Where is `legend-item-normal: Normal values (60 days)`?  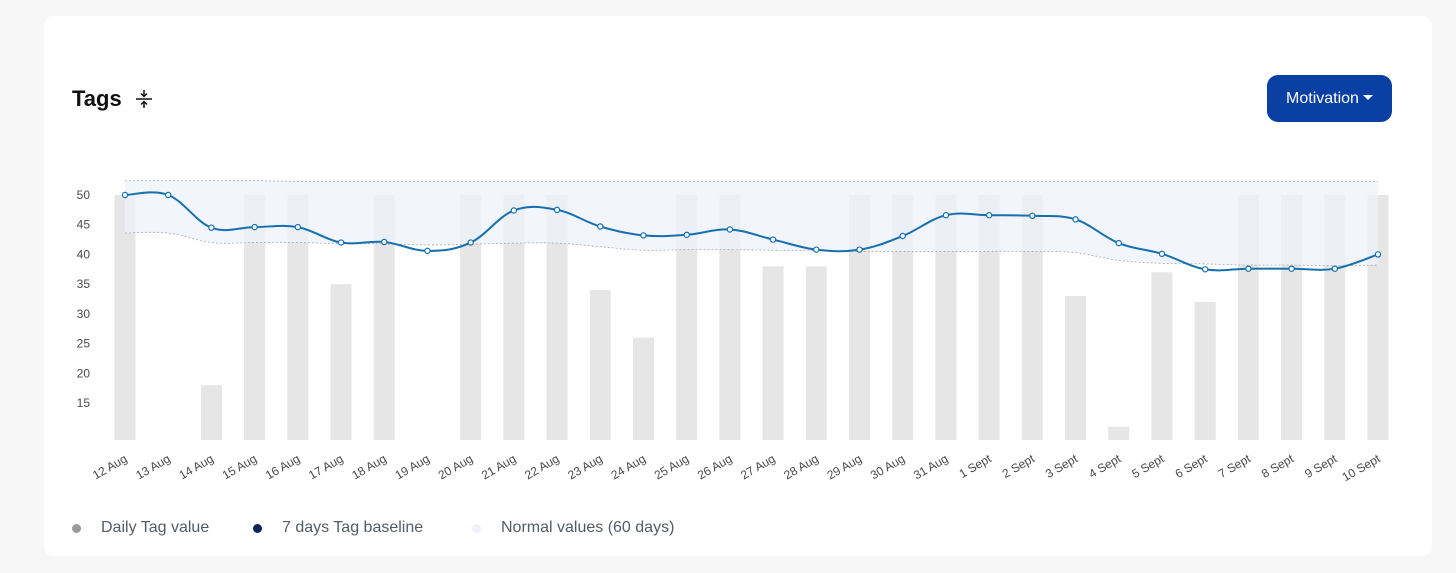
legend-item-normal: Normal values (60 days) is located at coordinates (573, 528).